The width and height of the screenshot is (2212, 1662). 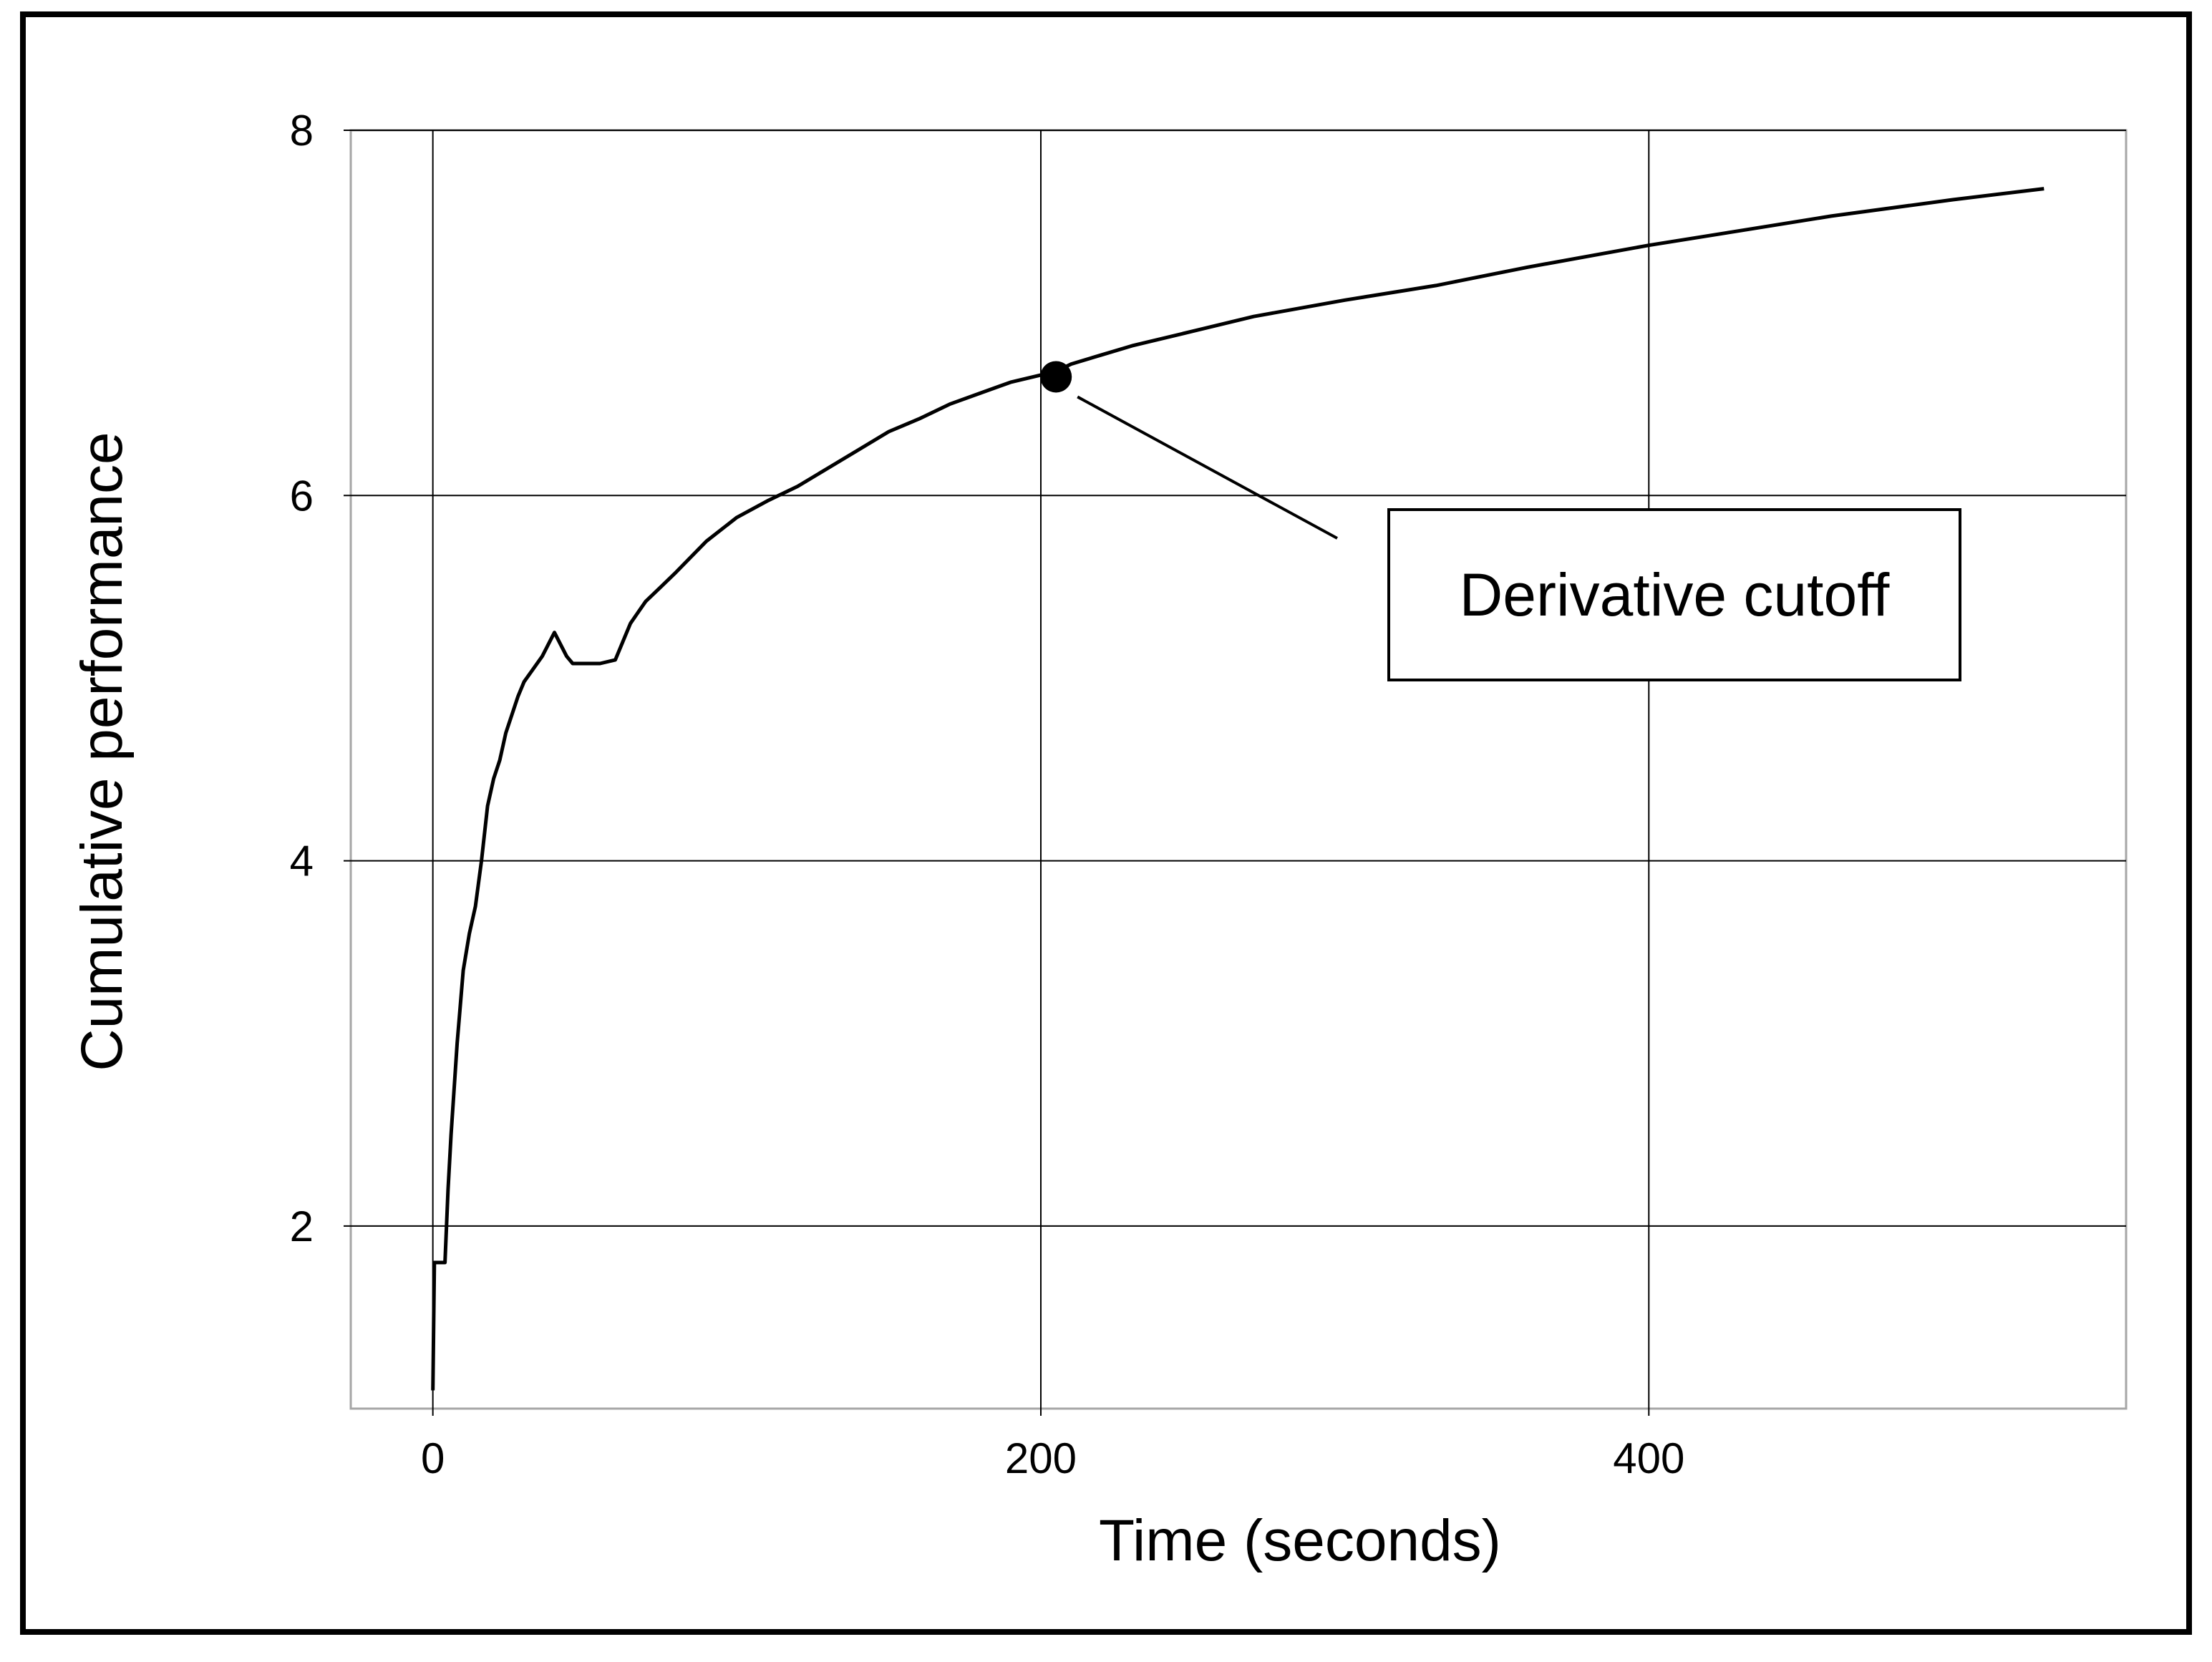 What do you see at coordinates (302, 1226) in the screenshot?
I see `y-tick-label: 2` at bounding box center [302, 1226].